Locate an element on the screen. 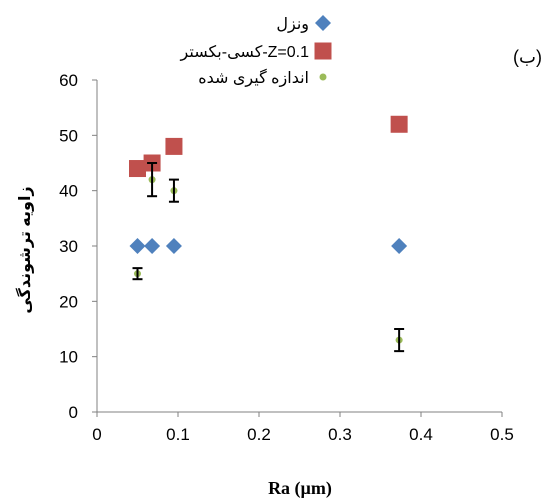 The image size is (545, 498). legend-item-measured: اندازه گیری شده is located at coordinates (262, 78).